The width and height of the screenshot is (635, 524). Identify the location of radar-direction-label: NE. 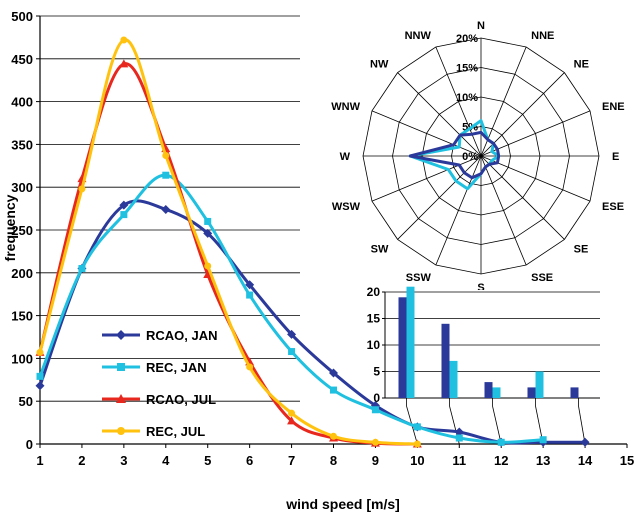
(581, 64).